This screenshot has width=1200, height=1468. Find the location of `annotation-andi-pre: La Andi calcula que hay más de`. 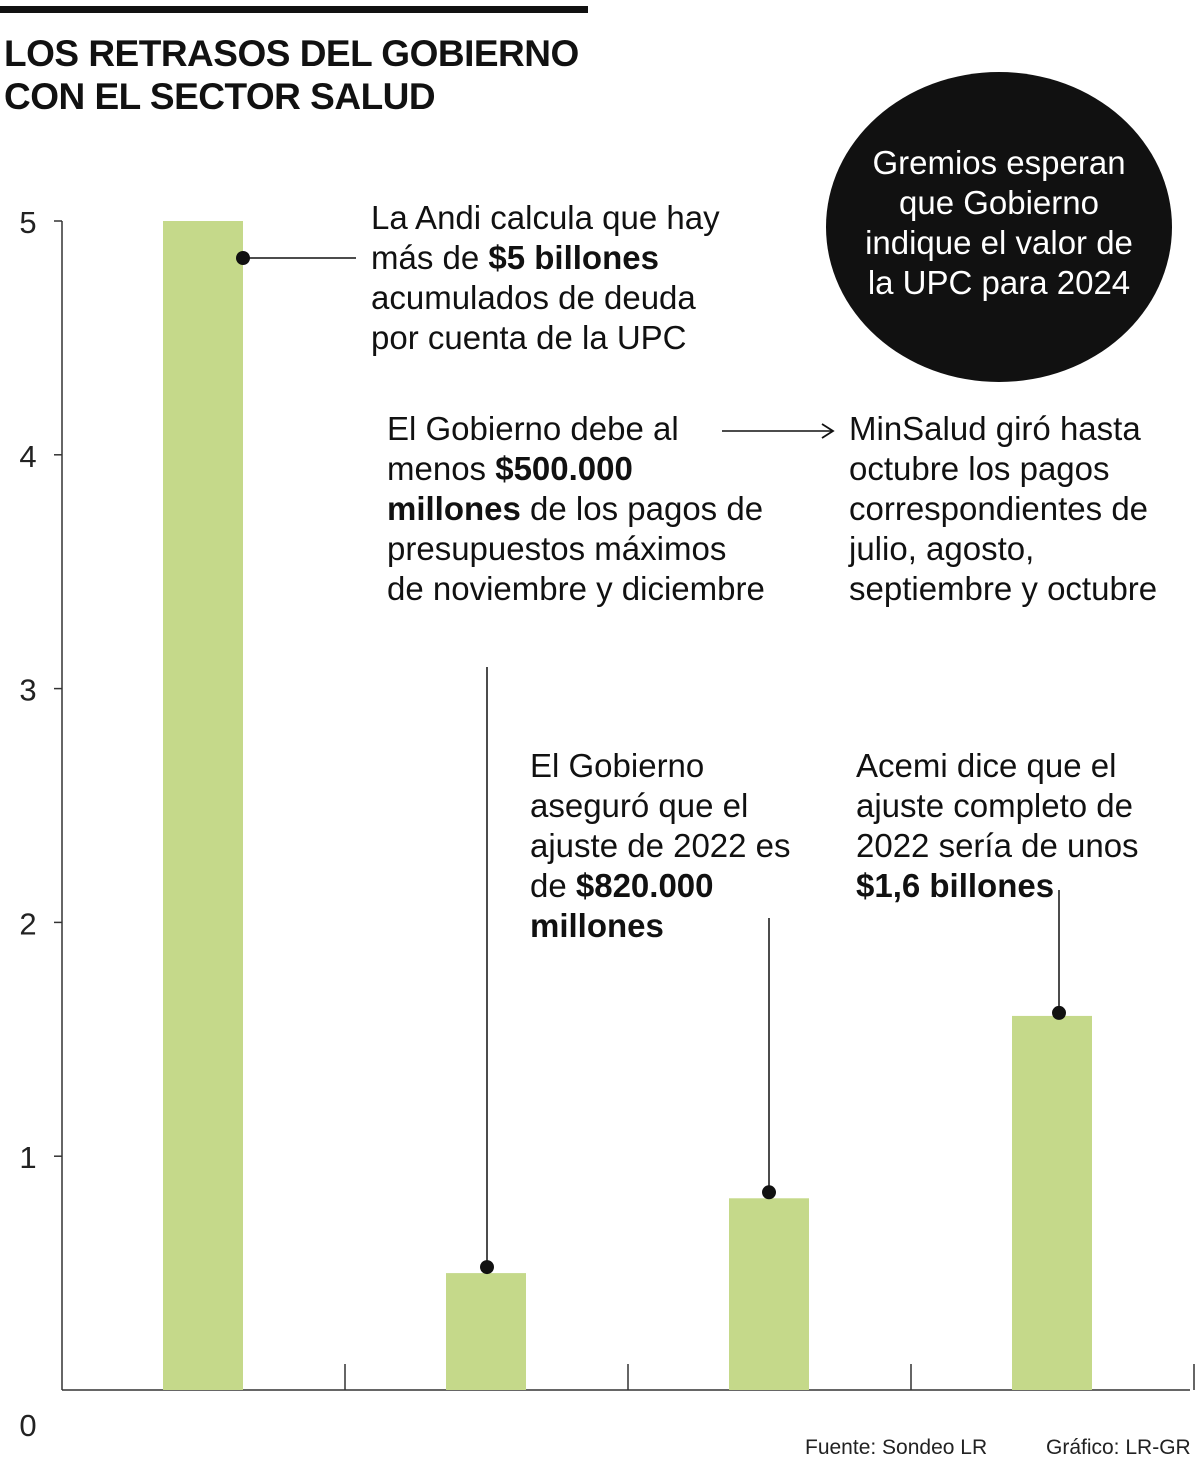

annotation-andi-pre: La Andi calcula que hay más de is located at coordinates (545, 237).